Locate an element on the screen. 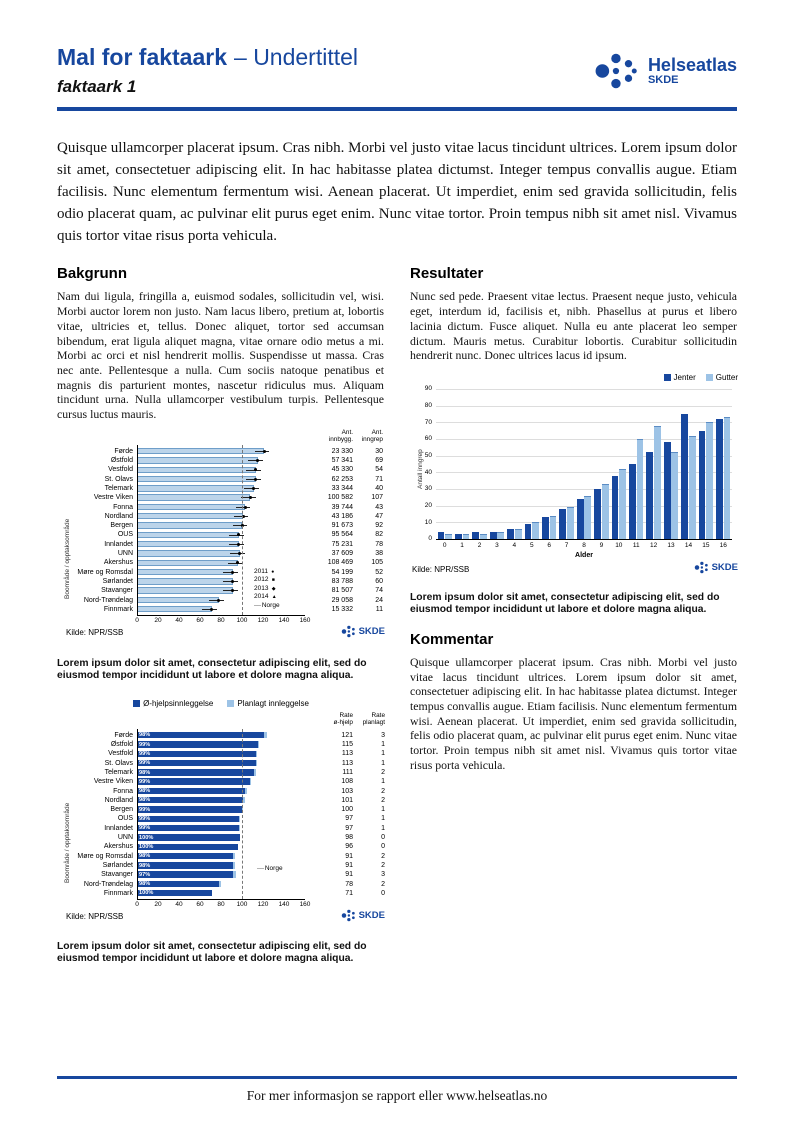 The width and height of the screenshot is (794, 1123). bakgrunn-heading: Bakgrunn is located at coordinates (92, 274).